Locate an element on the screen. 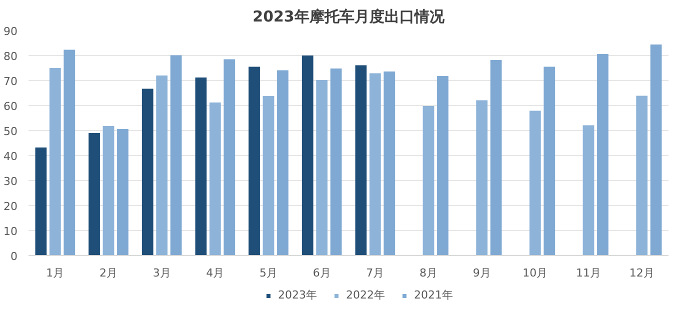 Image resolution: width=700 pixels, height=332 pixels. legend-label: 2021年 is located at coordinates (433, 295).